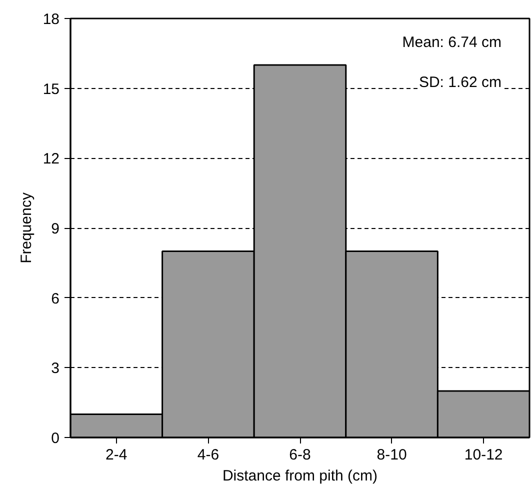 The image size is (531, 497). What do you see at coordinates (51, 159) in the screenshot?
I see `y-tick-label: 12` at bounding box center [51, 159].